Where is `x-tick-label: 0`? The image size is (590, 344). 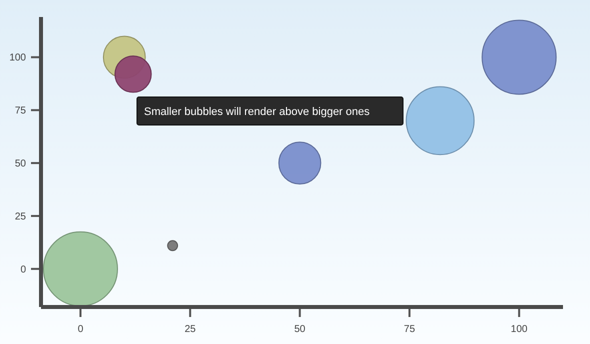 x-tick-label: 0 is located at coordinates (81, 329).